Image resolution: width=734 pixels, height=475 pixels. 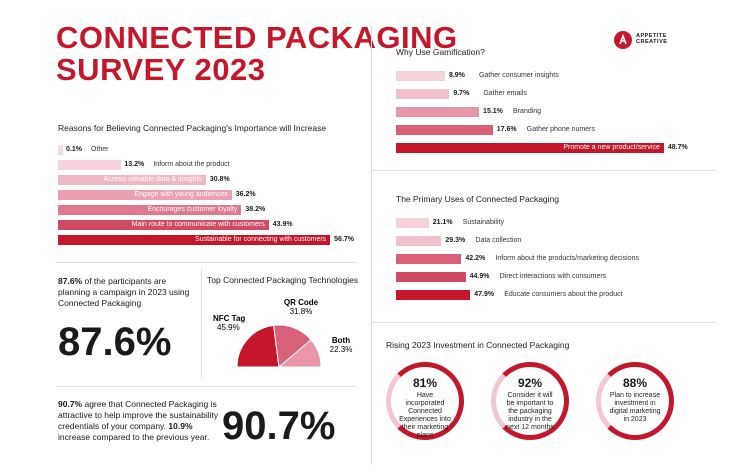 What do you see at coordinates (461, 93) in the screenshot?
I see `gamification-bar-value: 9.7%` at bounding box center [461, 93].